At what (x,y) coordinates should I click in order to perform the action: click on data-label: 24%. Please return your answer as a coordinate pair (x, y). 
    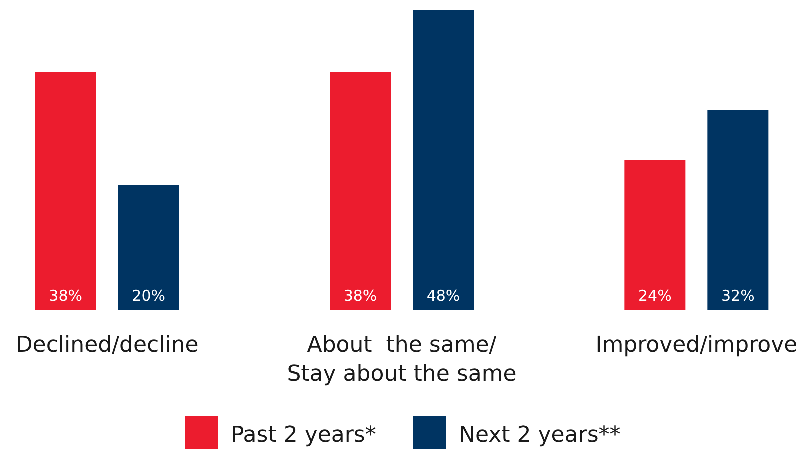
    Looking at the image, I should click on (655, 296).